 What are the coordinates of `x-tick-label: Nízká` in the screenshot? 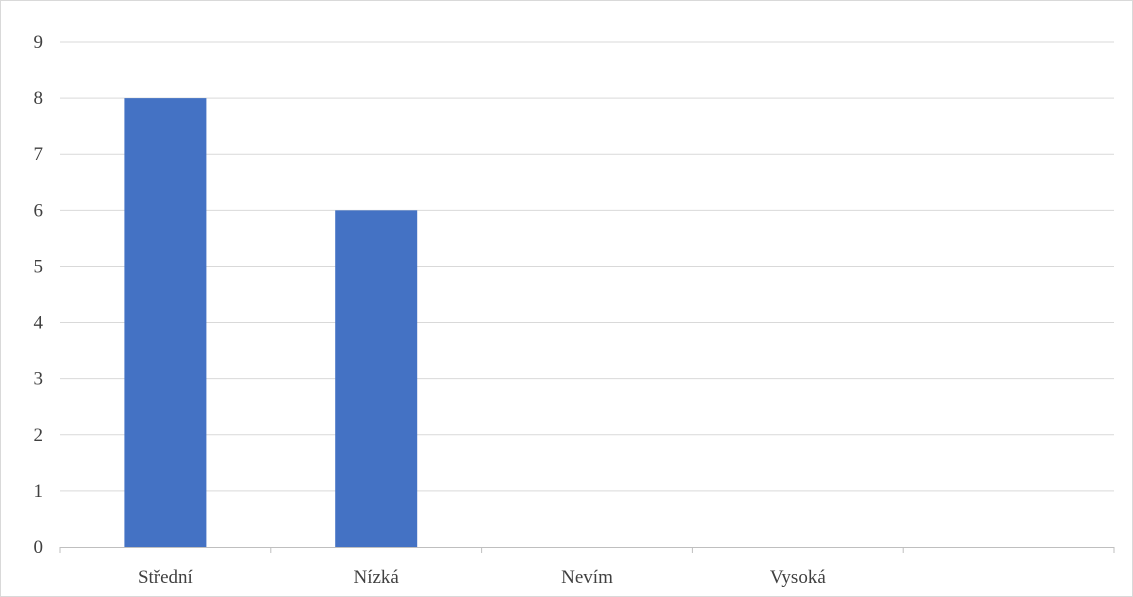 It's located at (377, 577).